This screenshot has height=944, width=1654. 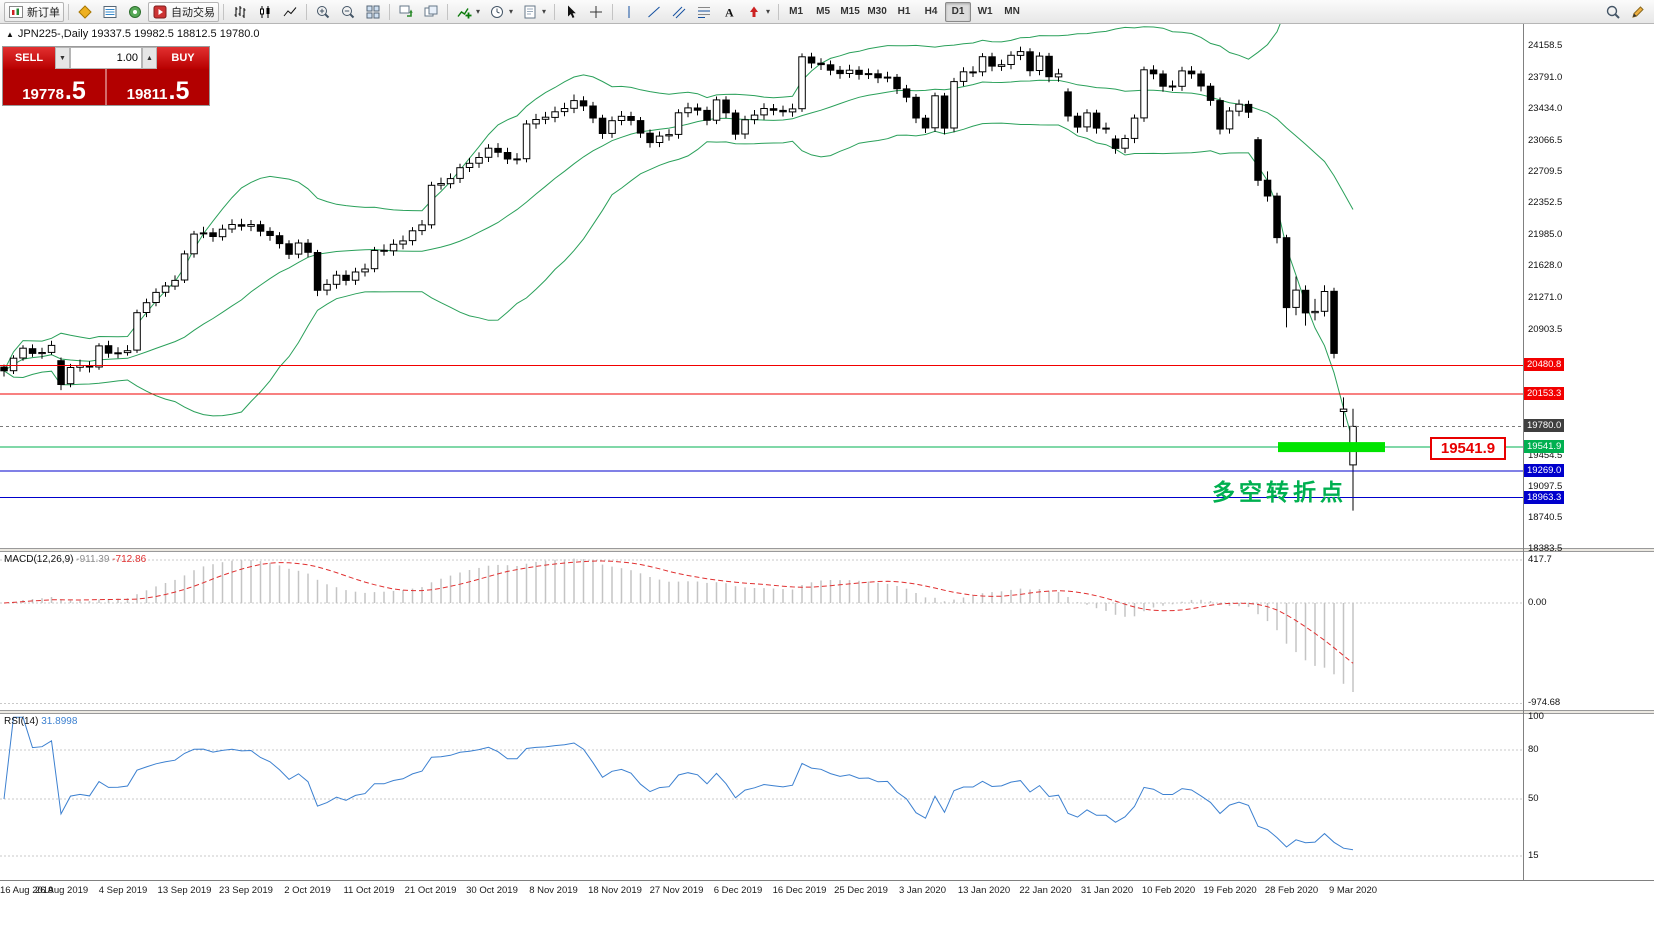 I want to click on indicators-button: ▾, so click(x=468, y=12).